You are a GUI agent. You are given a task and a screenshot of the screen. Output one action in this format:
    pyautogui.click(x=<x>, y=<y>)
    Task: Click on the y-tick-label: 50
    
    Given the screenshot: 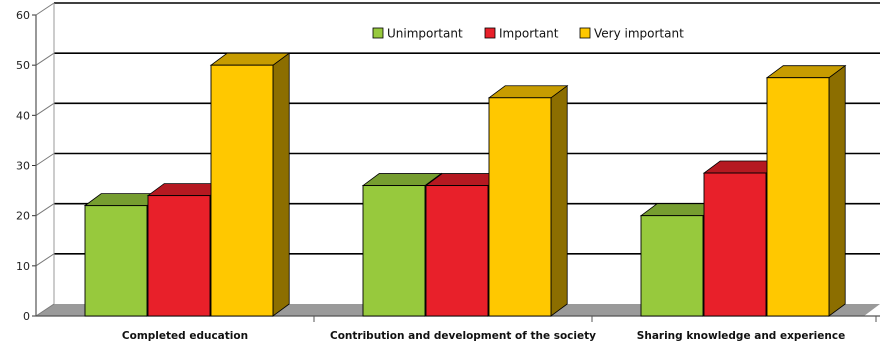 What is the action you would take?
    pyautogui.click(x=23, y=65)
    